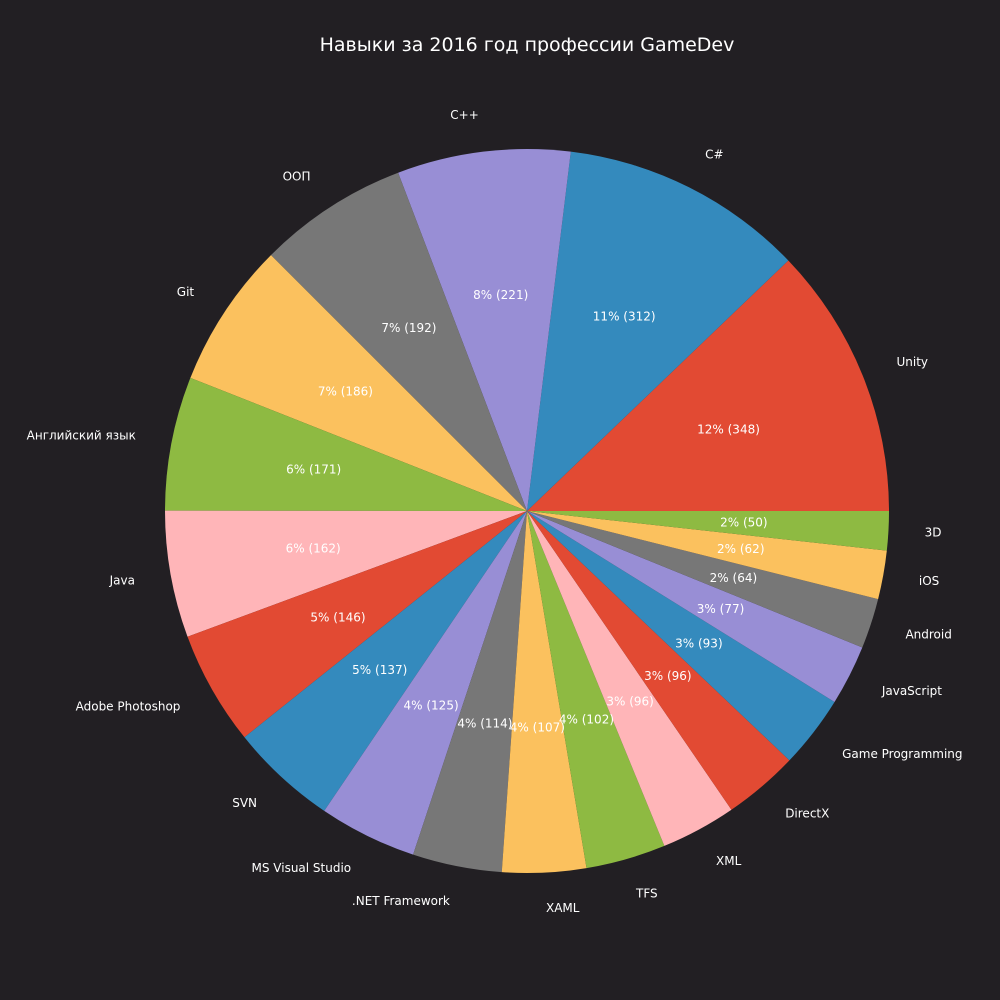  I want to click on slice-percent-unity: 12% (348), so click(728, 430).